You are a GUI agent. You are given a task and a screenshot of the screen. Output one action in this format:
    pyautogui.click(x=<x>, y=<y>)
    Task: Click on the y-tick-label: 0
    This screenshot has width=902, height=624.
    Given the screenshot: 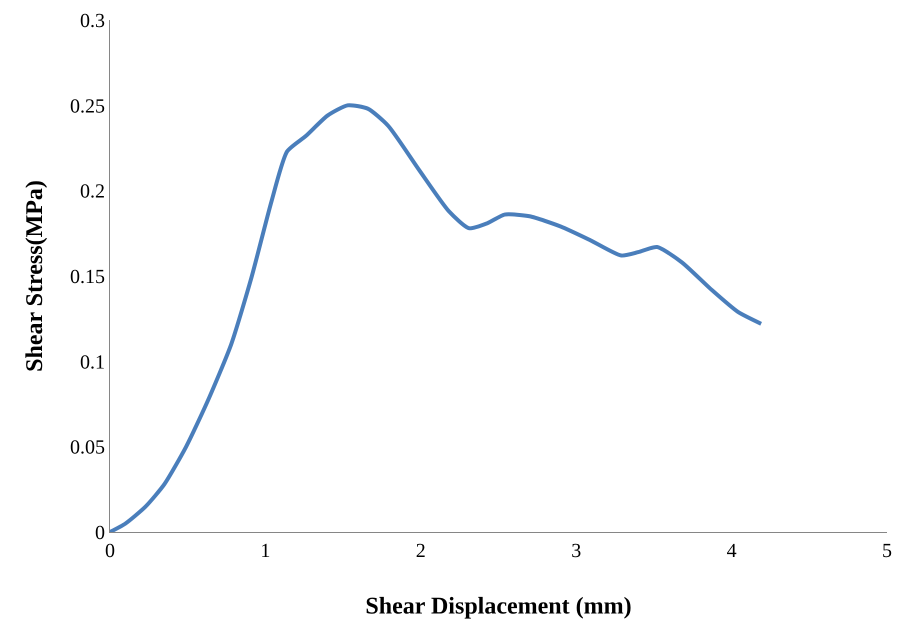 What is the action you would take?
    pyautogui.click(x=100, y=533)
    